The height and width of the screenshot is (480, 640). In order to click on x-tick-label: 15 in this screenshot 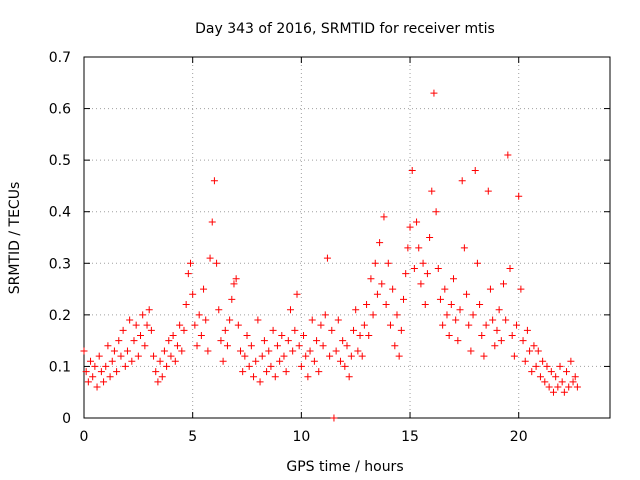, I will do `click(410, 437)`.